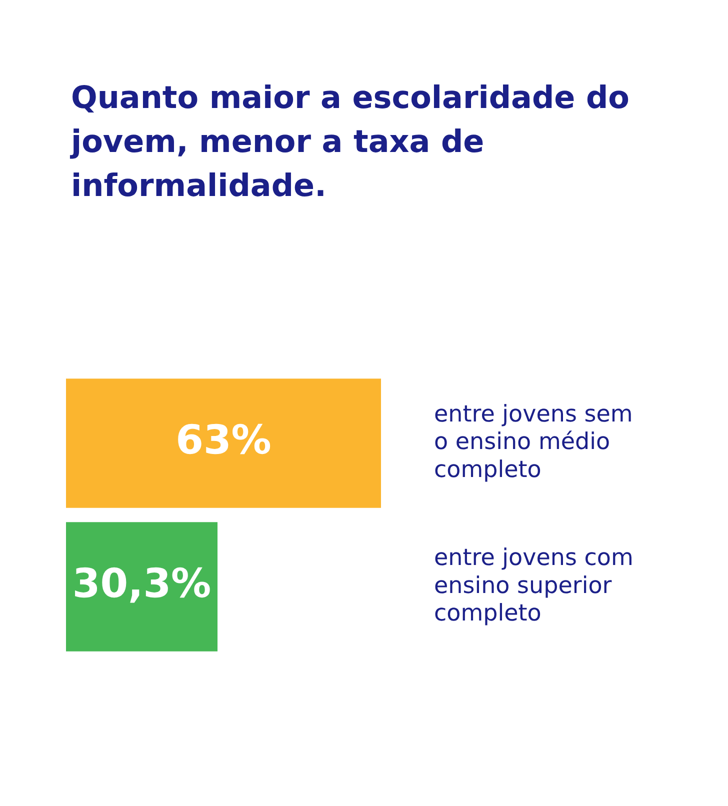  I want to click on chart-title: Quanto maior a escolaridade do jovem, menor a taxa de informalidade., so click(350, 142).